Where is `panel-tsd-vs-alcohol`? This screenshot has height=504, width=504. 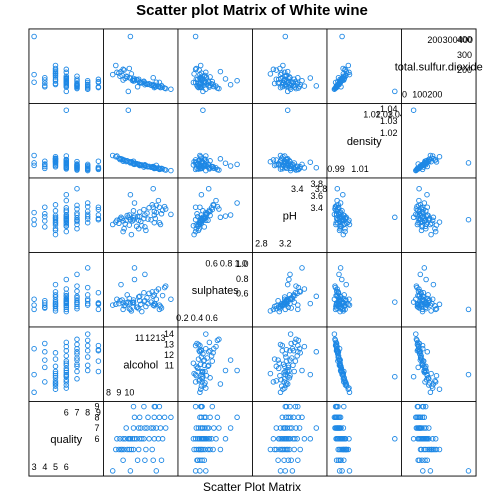
panel-tsd-vs-alcohol is located at coordinates (439, 364).